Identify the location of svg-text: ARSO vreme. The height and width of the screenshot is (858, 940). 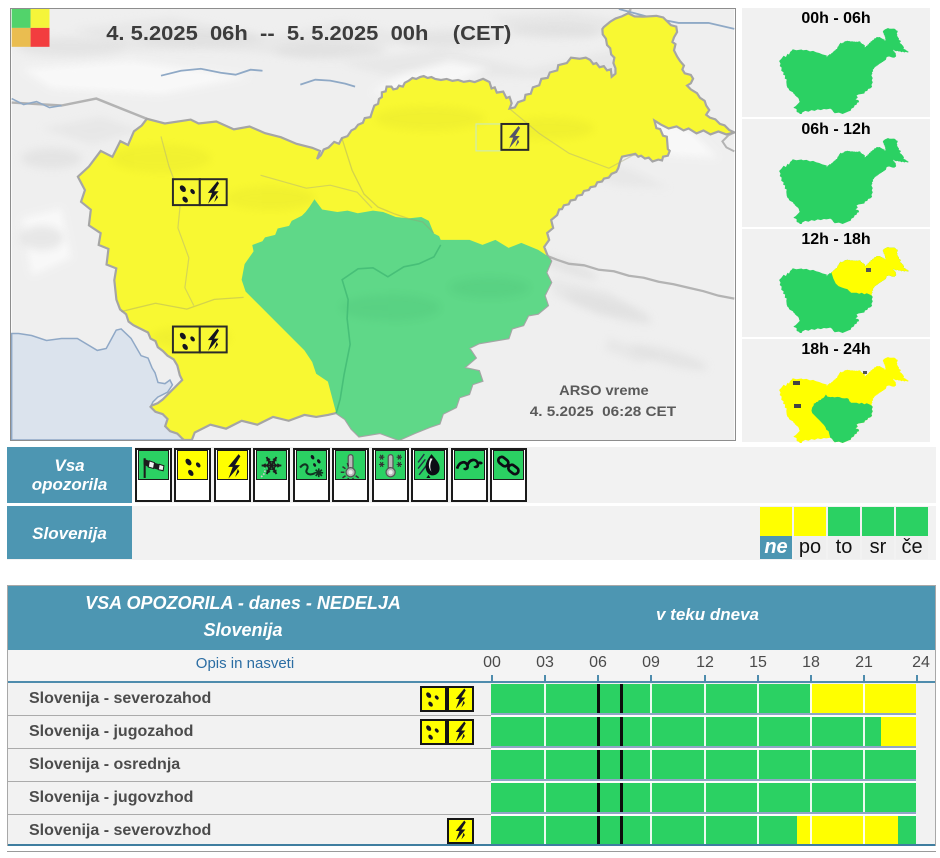
(604, 390).